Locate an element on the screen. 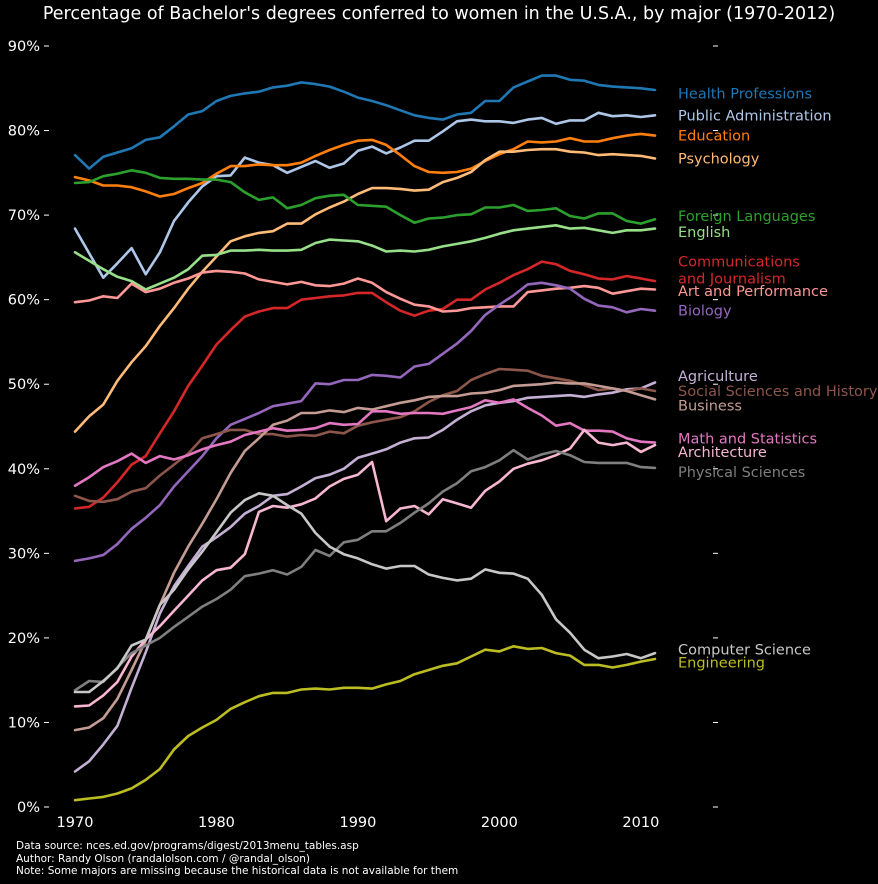 This screenshot has height=884, width=878. series-label-business: Business is located at coordinates (710, 406).